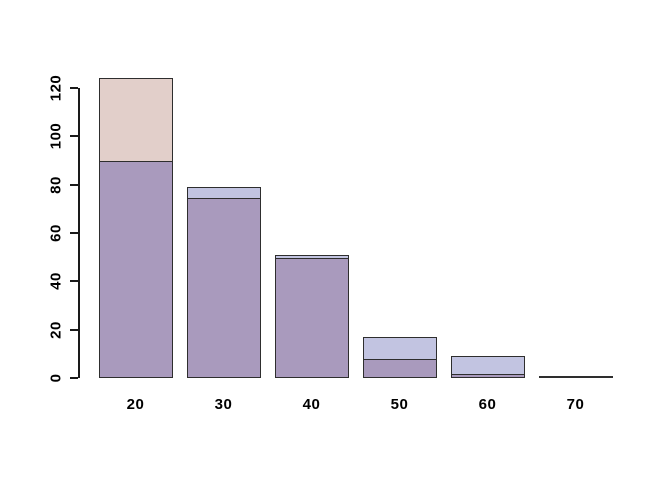 This screenshot has height=480, width=672. What do you see at coordinates (575, 404) in the screenshot?
I see `x-tick-label: 70` at bounding box center [575, 404].